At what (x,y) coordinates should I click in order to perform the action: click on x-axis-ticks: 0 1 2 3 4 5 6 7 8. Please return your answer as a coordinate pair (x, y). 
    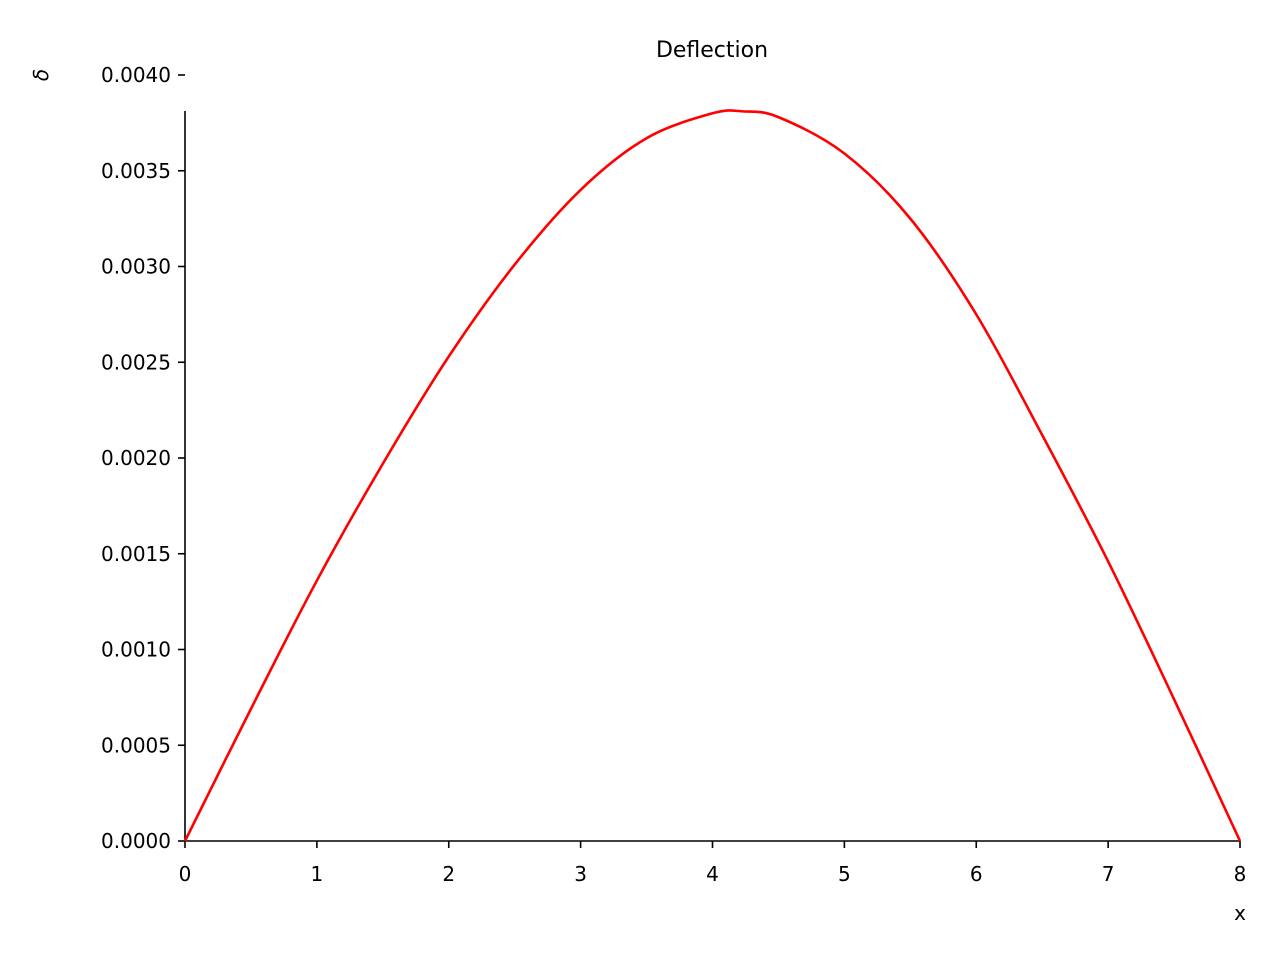
    Looking at the image, I should click on (713, 863).